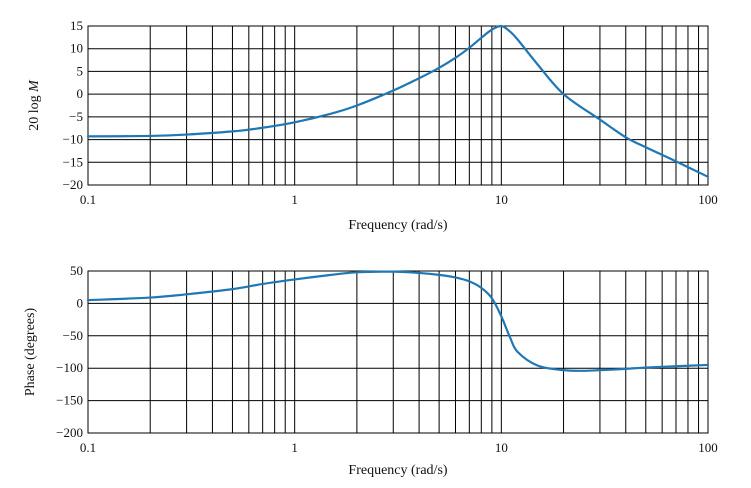  What do you see at coordinates (76, 25) in the screenshot?
I see `y-tick-label: 15` at bounding box center [76, 25].